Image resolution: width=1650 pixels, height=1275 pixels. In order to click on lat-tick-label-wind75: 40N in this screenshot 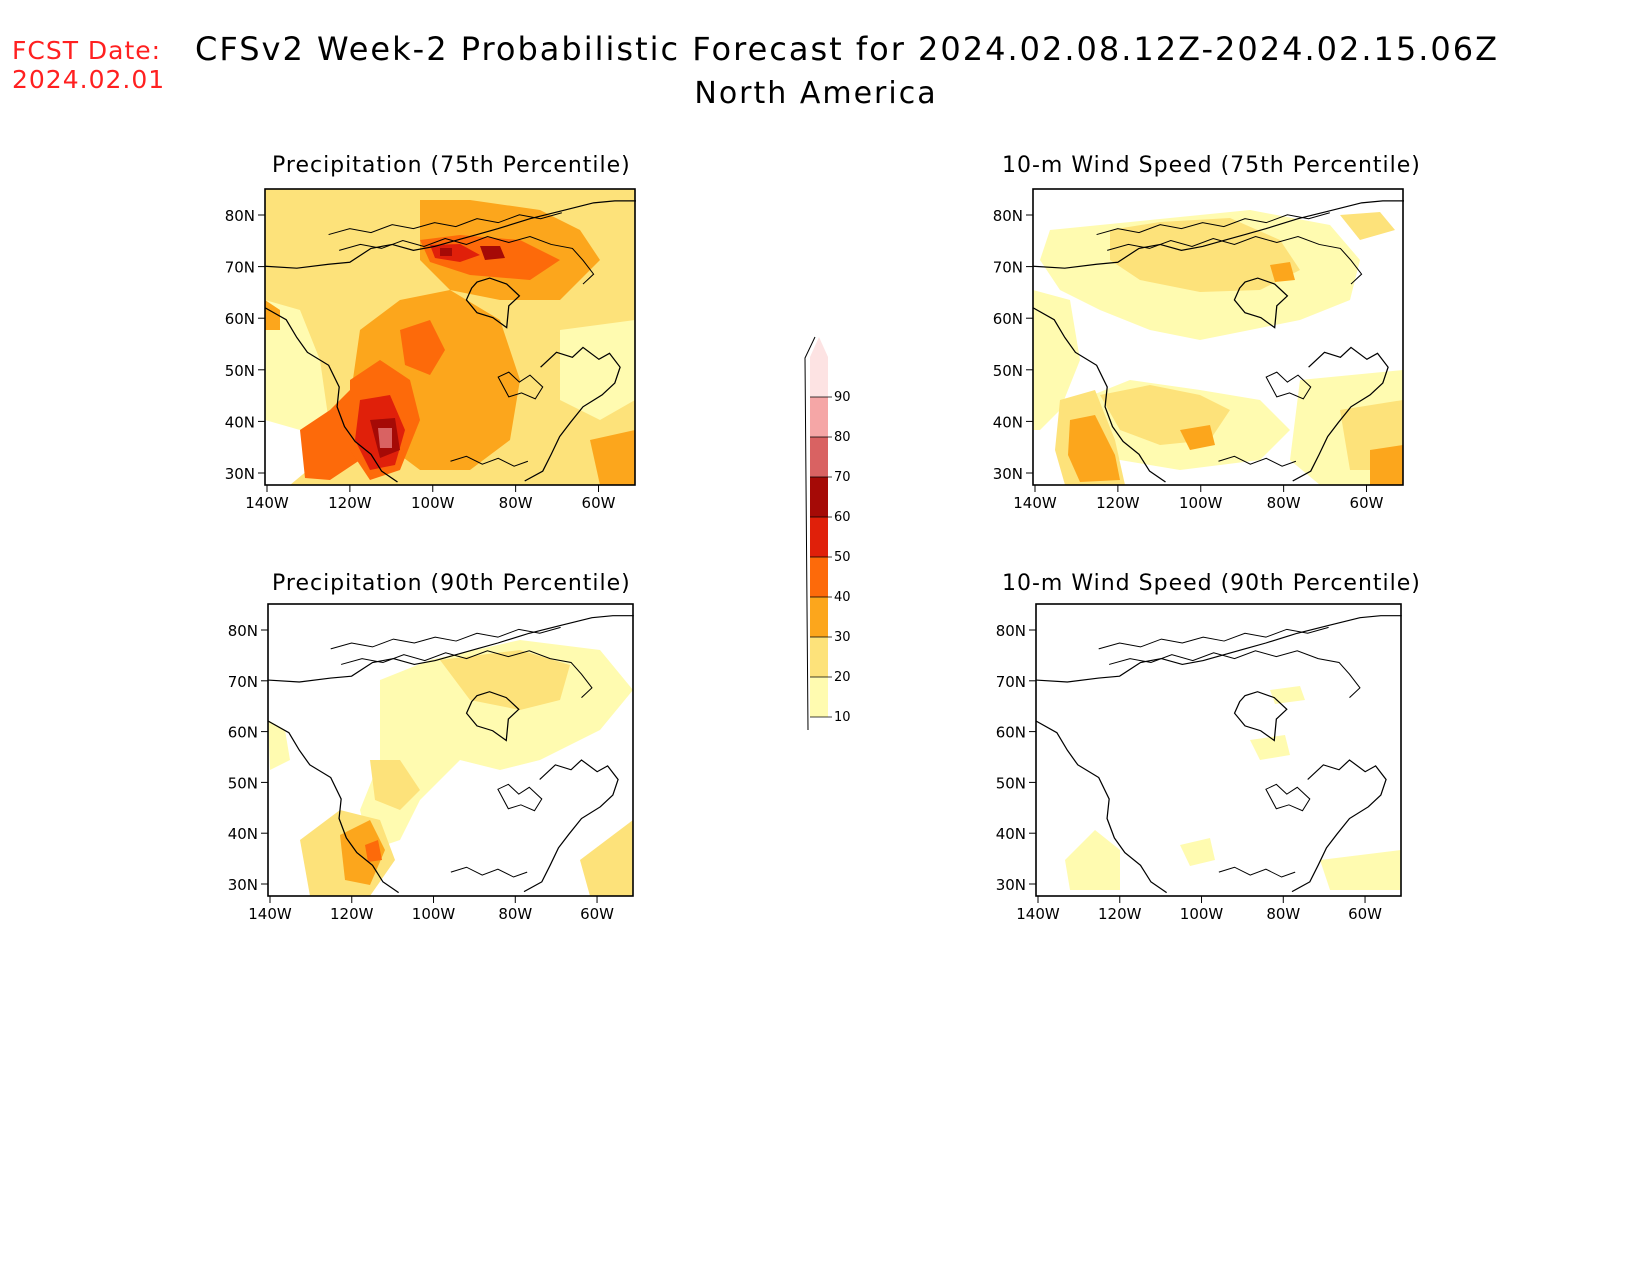, I will do `click(1008, 422)`.